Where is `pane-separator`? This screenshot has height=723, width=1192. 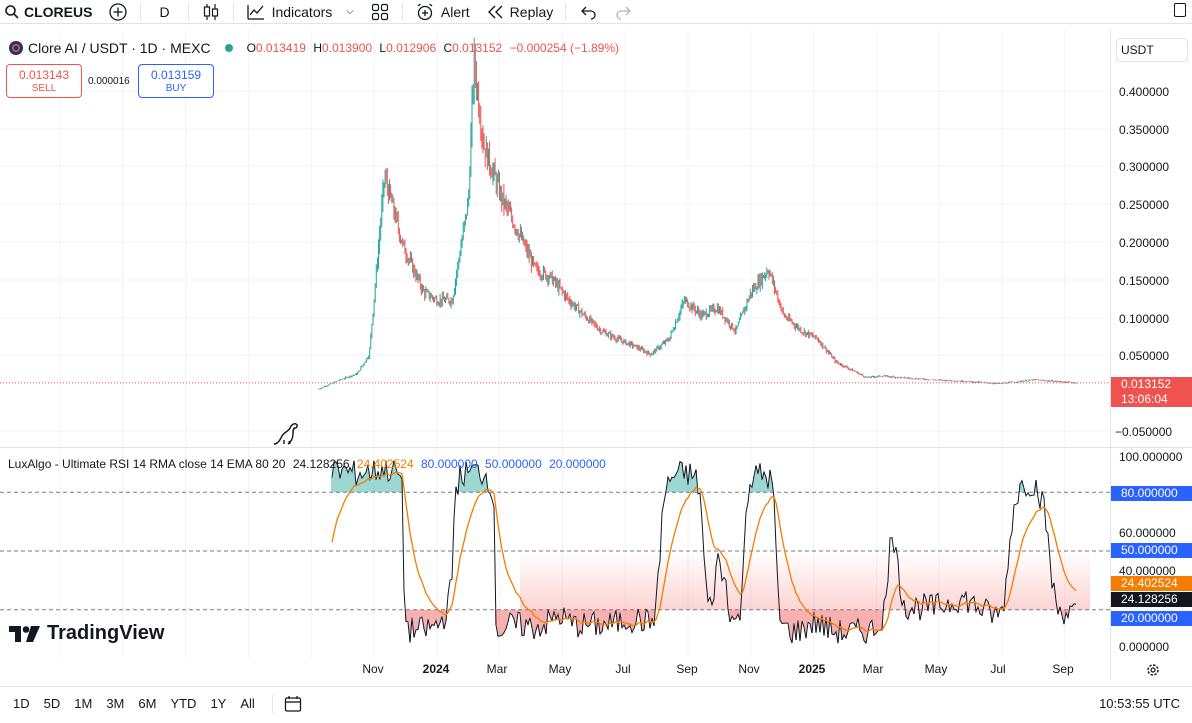 pane-separator is located at coordinates (596, 447).